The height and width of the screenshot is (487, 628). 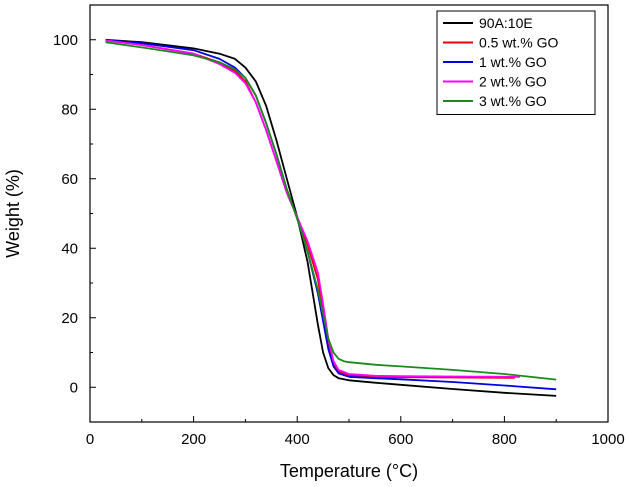 What do you see at coordinates (513, 62) in the screenshot?
I see `legend-label-3: 1 wt.% GO` at bounding box center [513, 62].